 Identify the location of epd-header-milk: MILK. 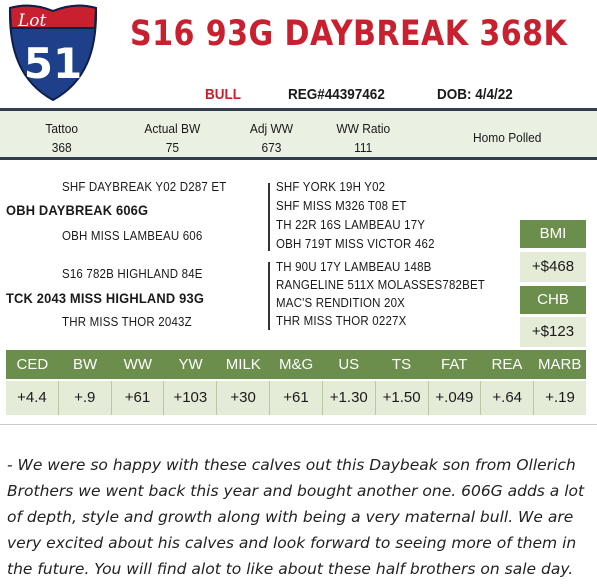
(243, 364).